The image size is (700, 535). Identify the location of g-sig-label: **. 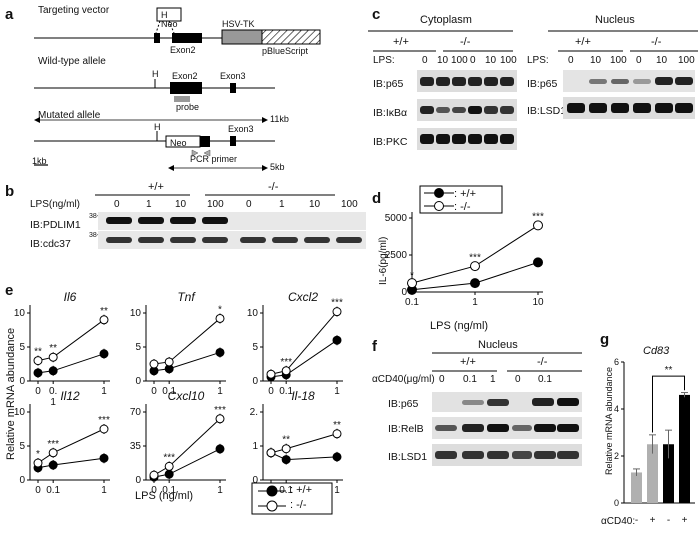
(669, 370).